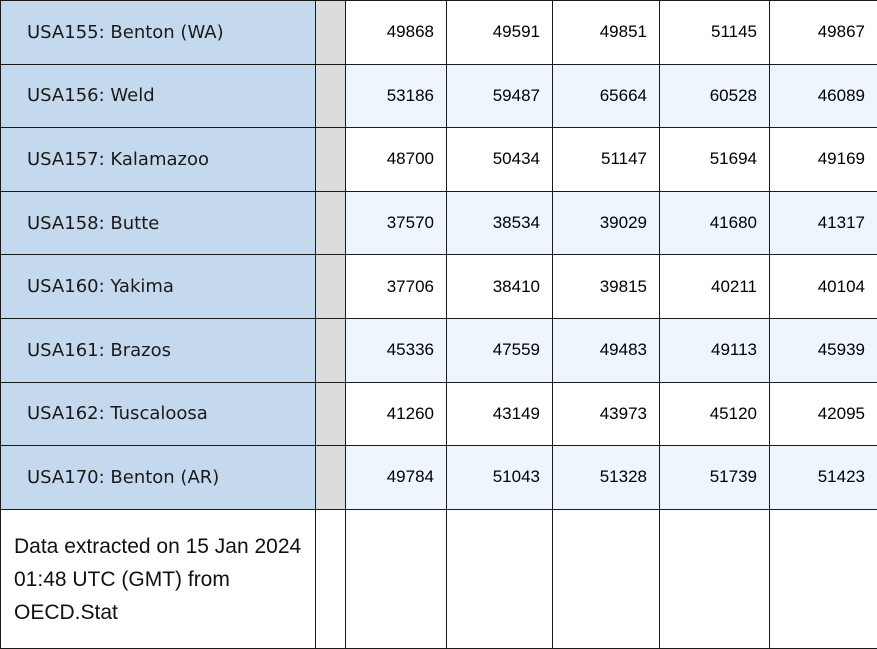  Describe the element at coordinates (823, 223) in the screenshot. I see `value-cell: 41317` at that location.